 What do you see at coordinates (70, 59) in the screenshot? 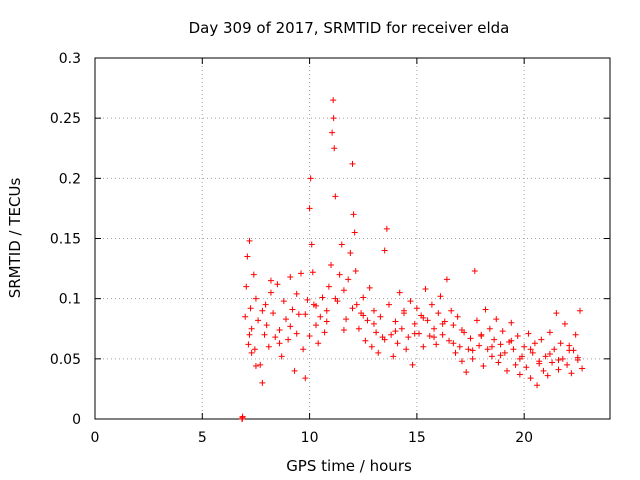
I see `y-tick-label: 0.3` at bounding box center [70, 59].